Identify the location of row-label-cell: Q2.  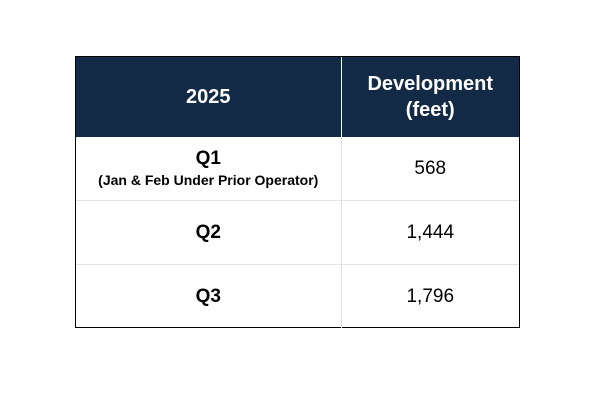
(209, 232).